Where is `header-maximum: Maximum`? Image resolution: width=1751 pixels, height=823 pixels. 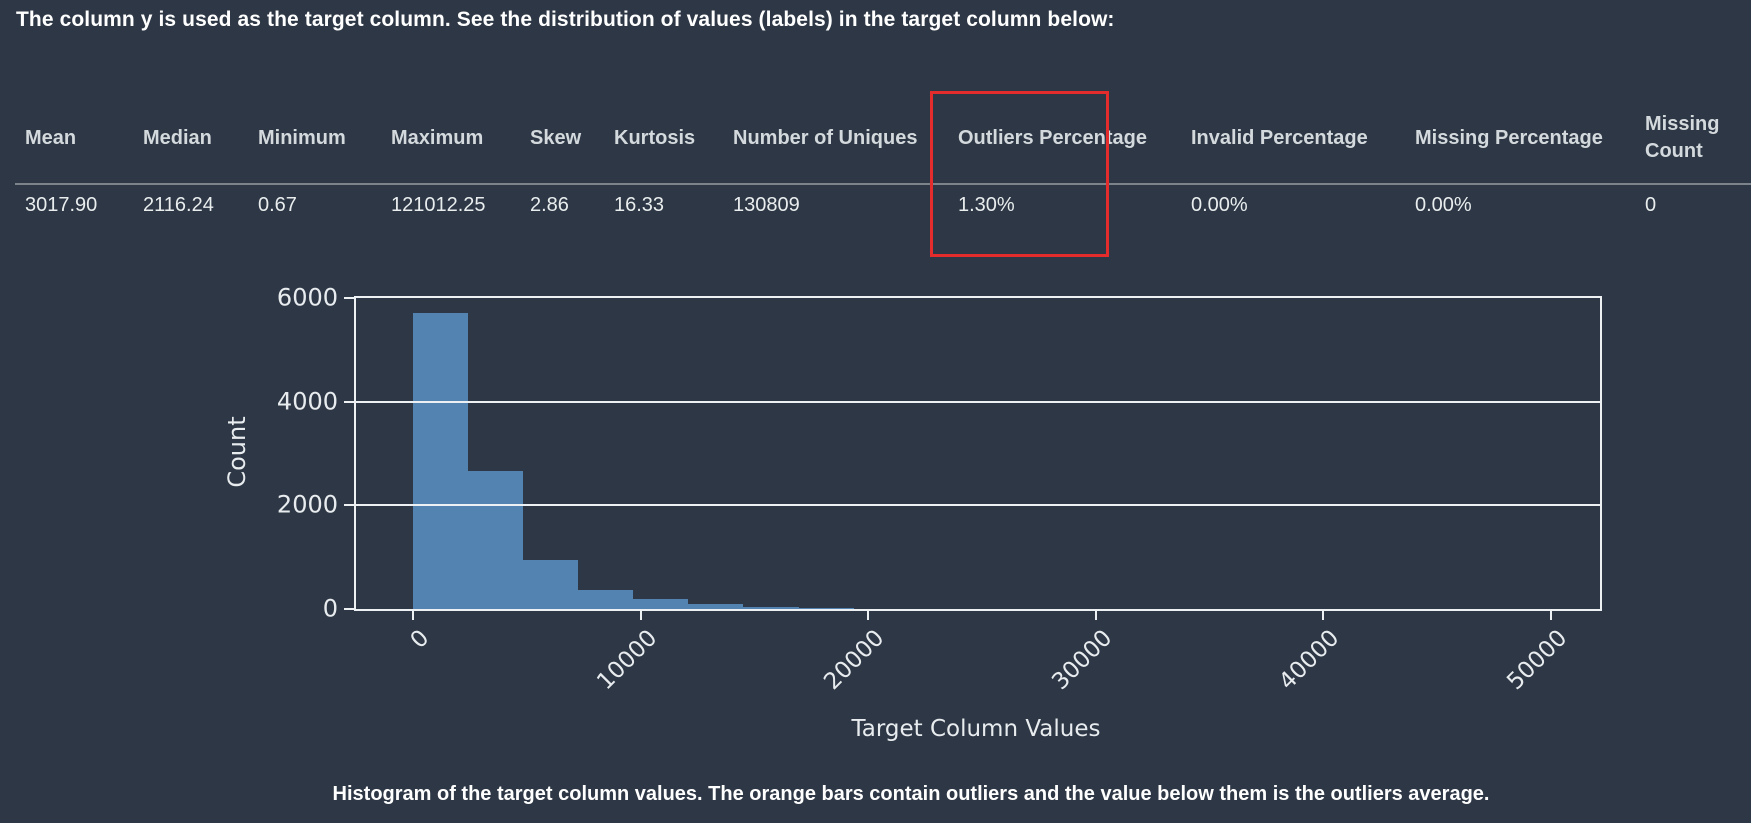
header-maximum: Maximum is located at coordinates (437, 137).